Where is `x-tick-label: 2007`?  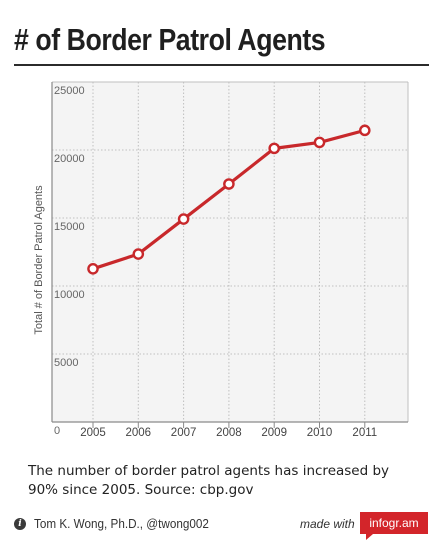
x-tick-label: 2007 is located at coordinates (184, 433).